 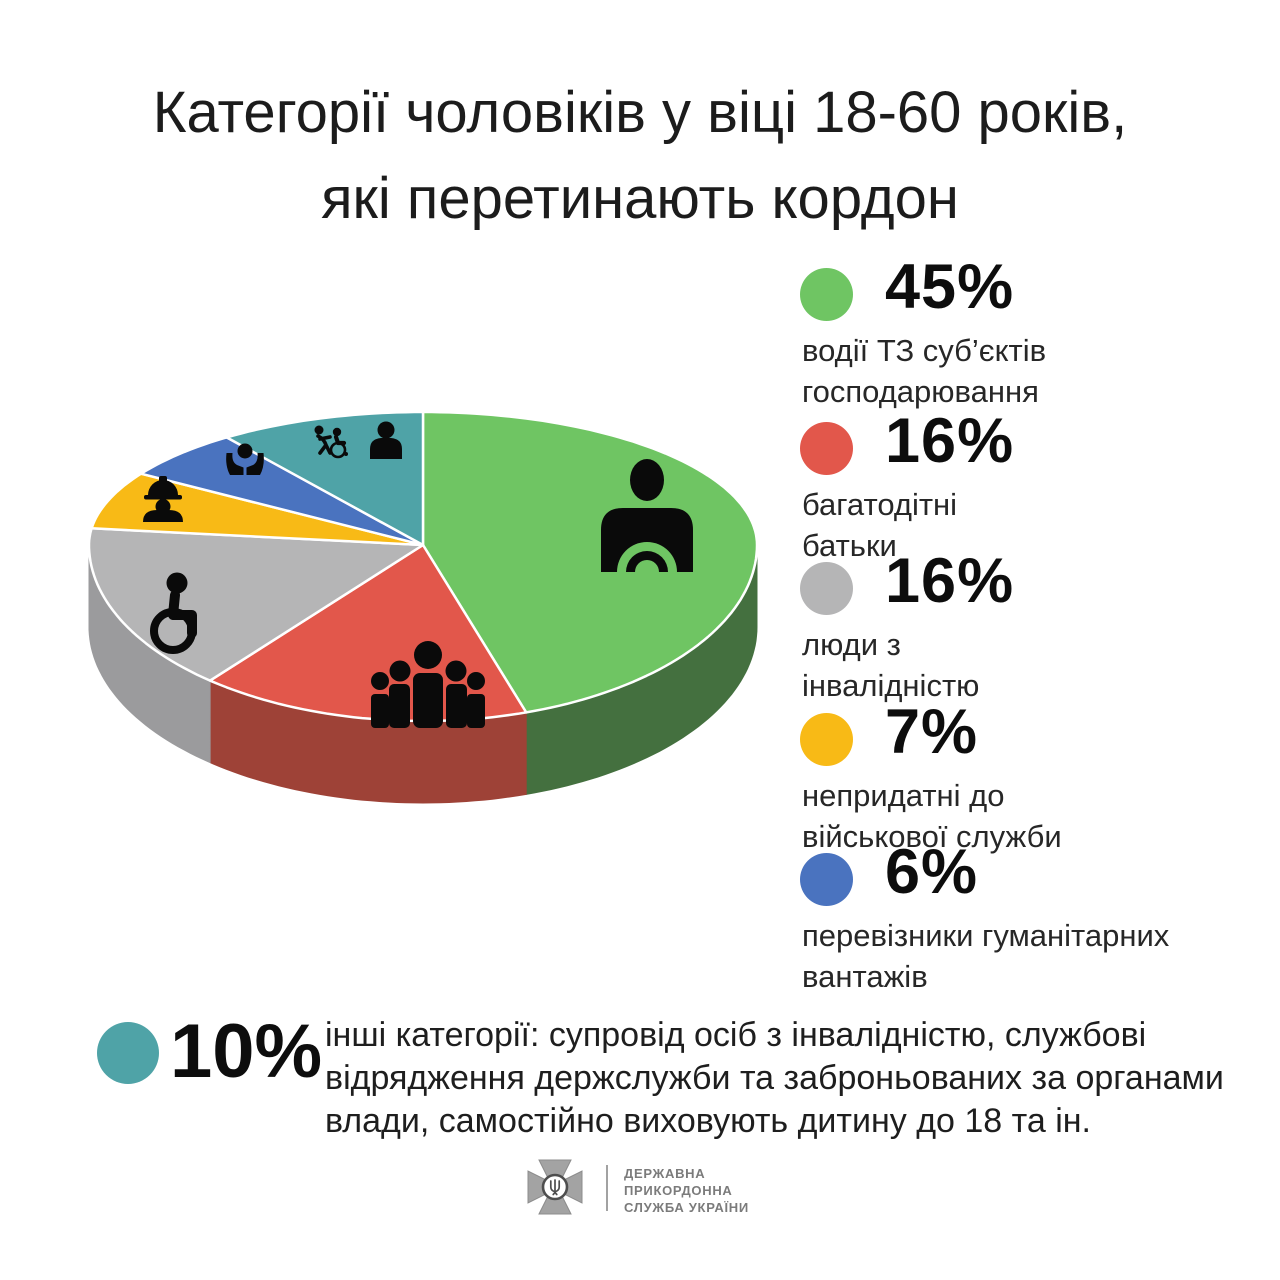 I want to click on legend-value-other: 10%, so click(x=246, y=1051).